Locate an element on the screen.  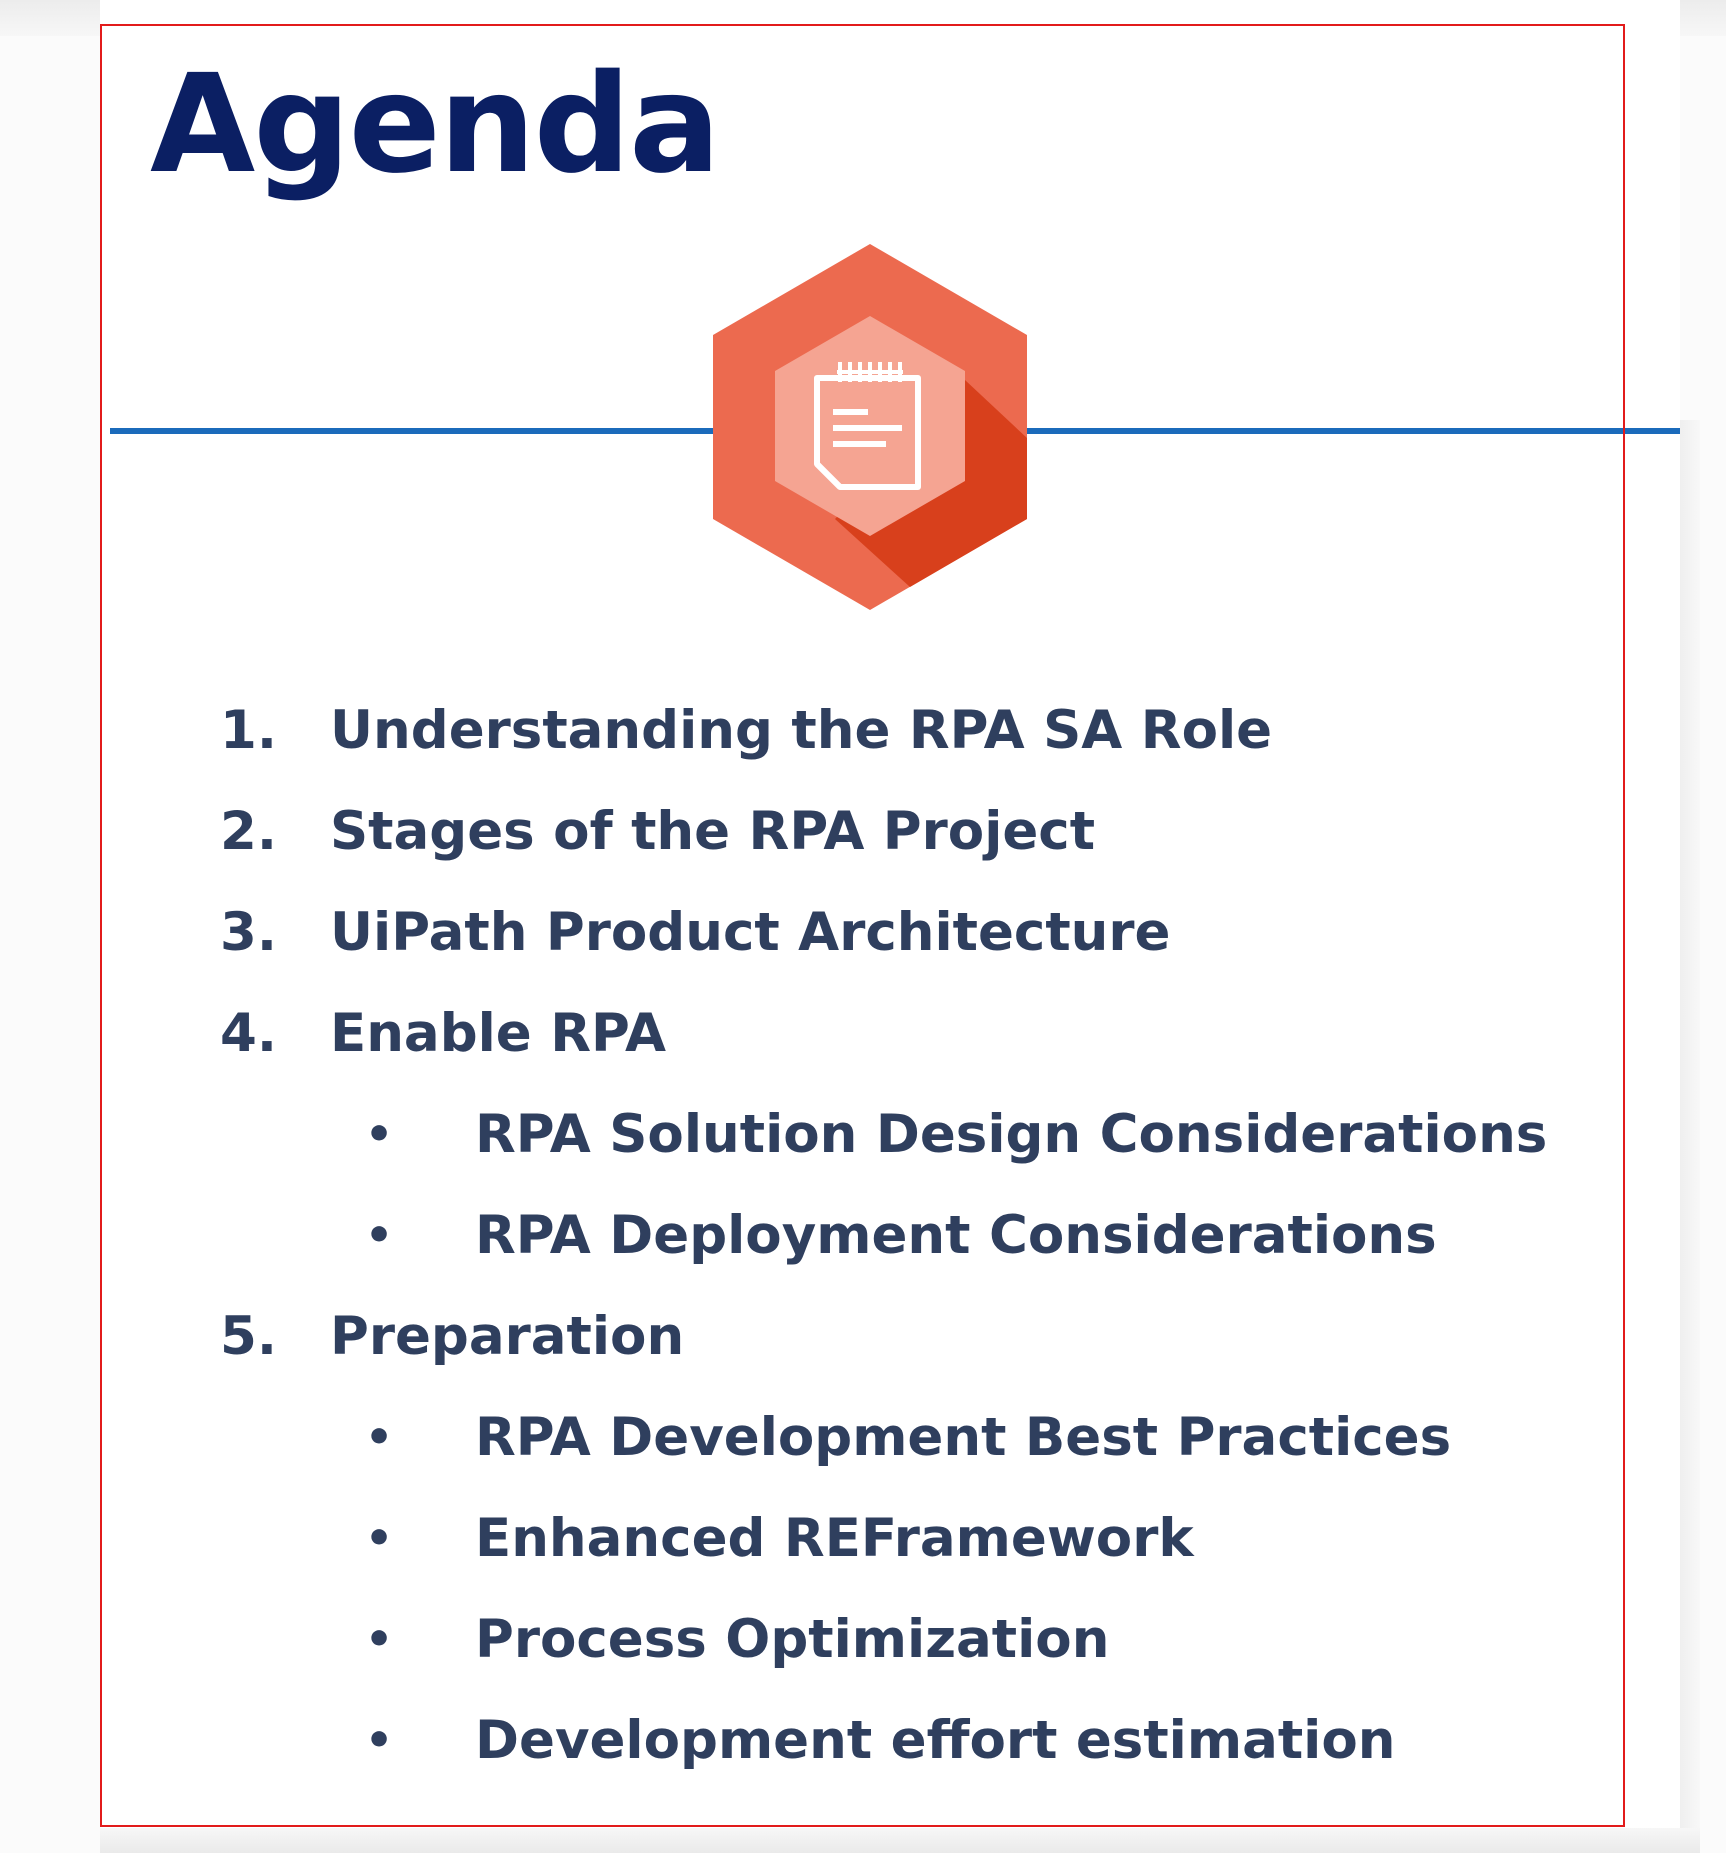
agenda-subitem: • Enhanced REFramework is located at coordinates (920, 1538).